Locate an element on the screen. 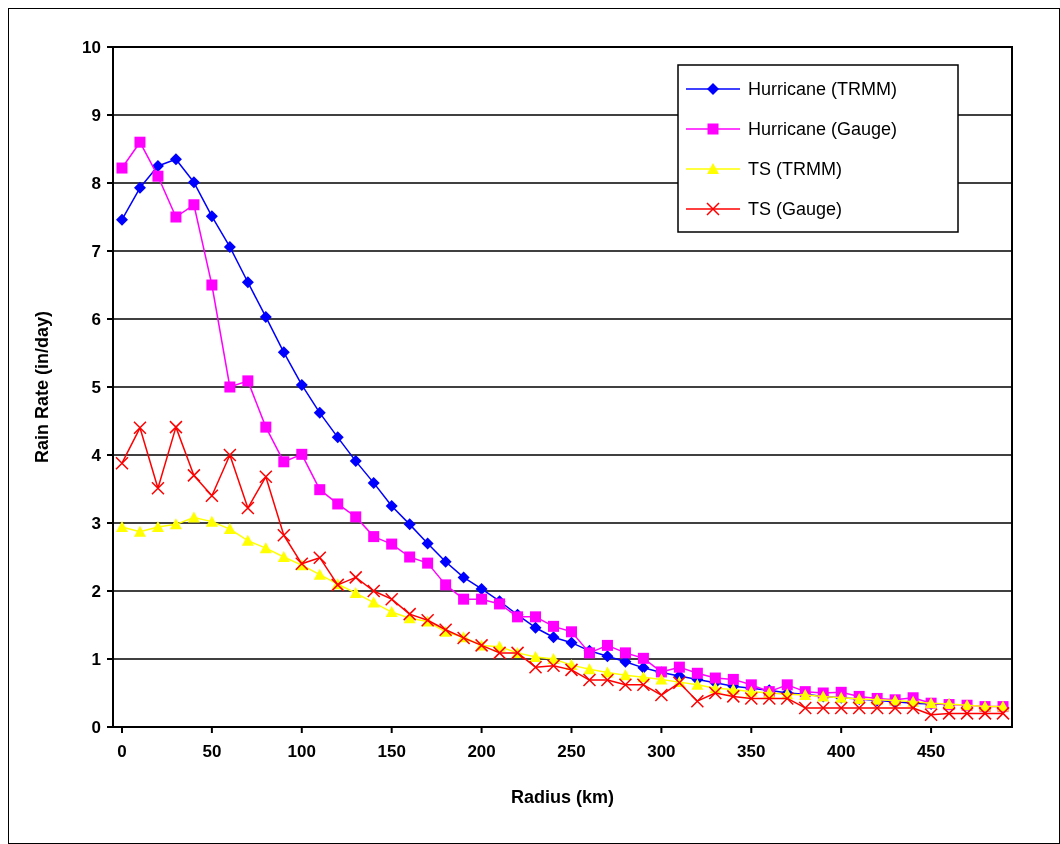 Image resolution: width=1060 pixels, height=844 pixels. x-tick-label: 400 is located at coordinates (841, 751).